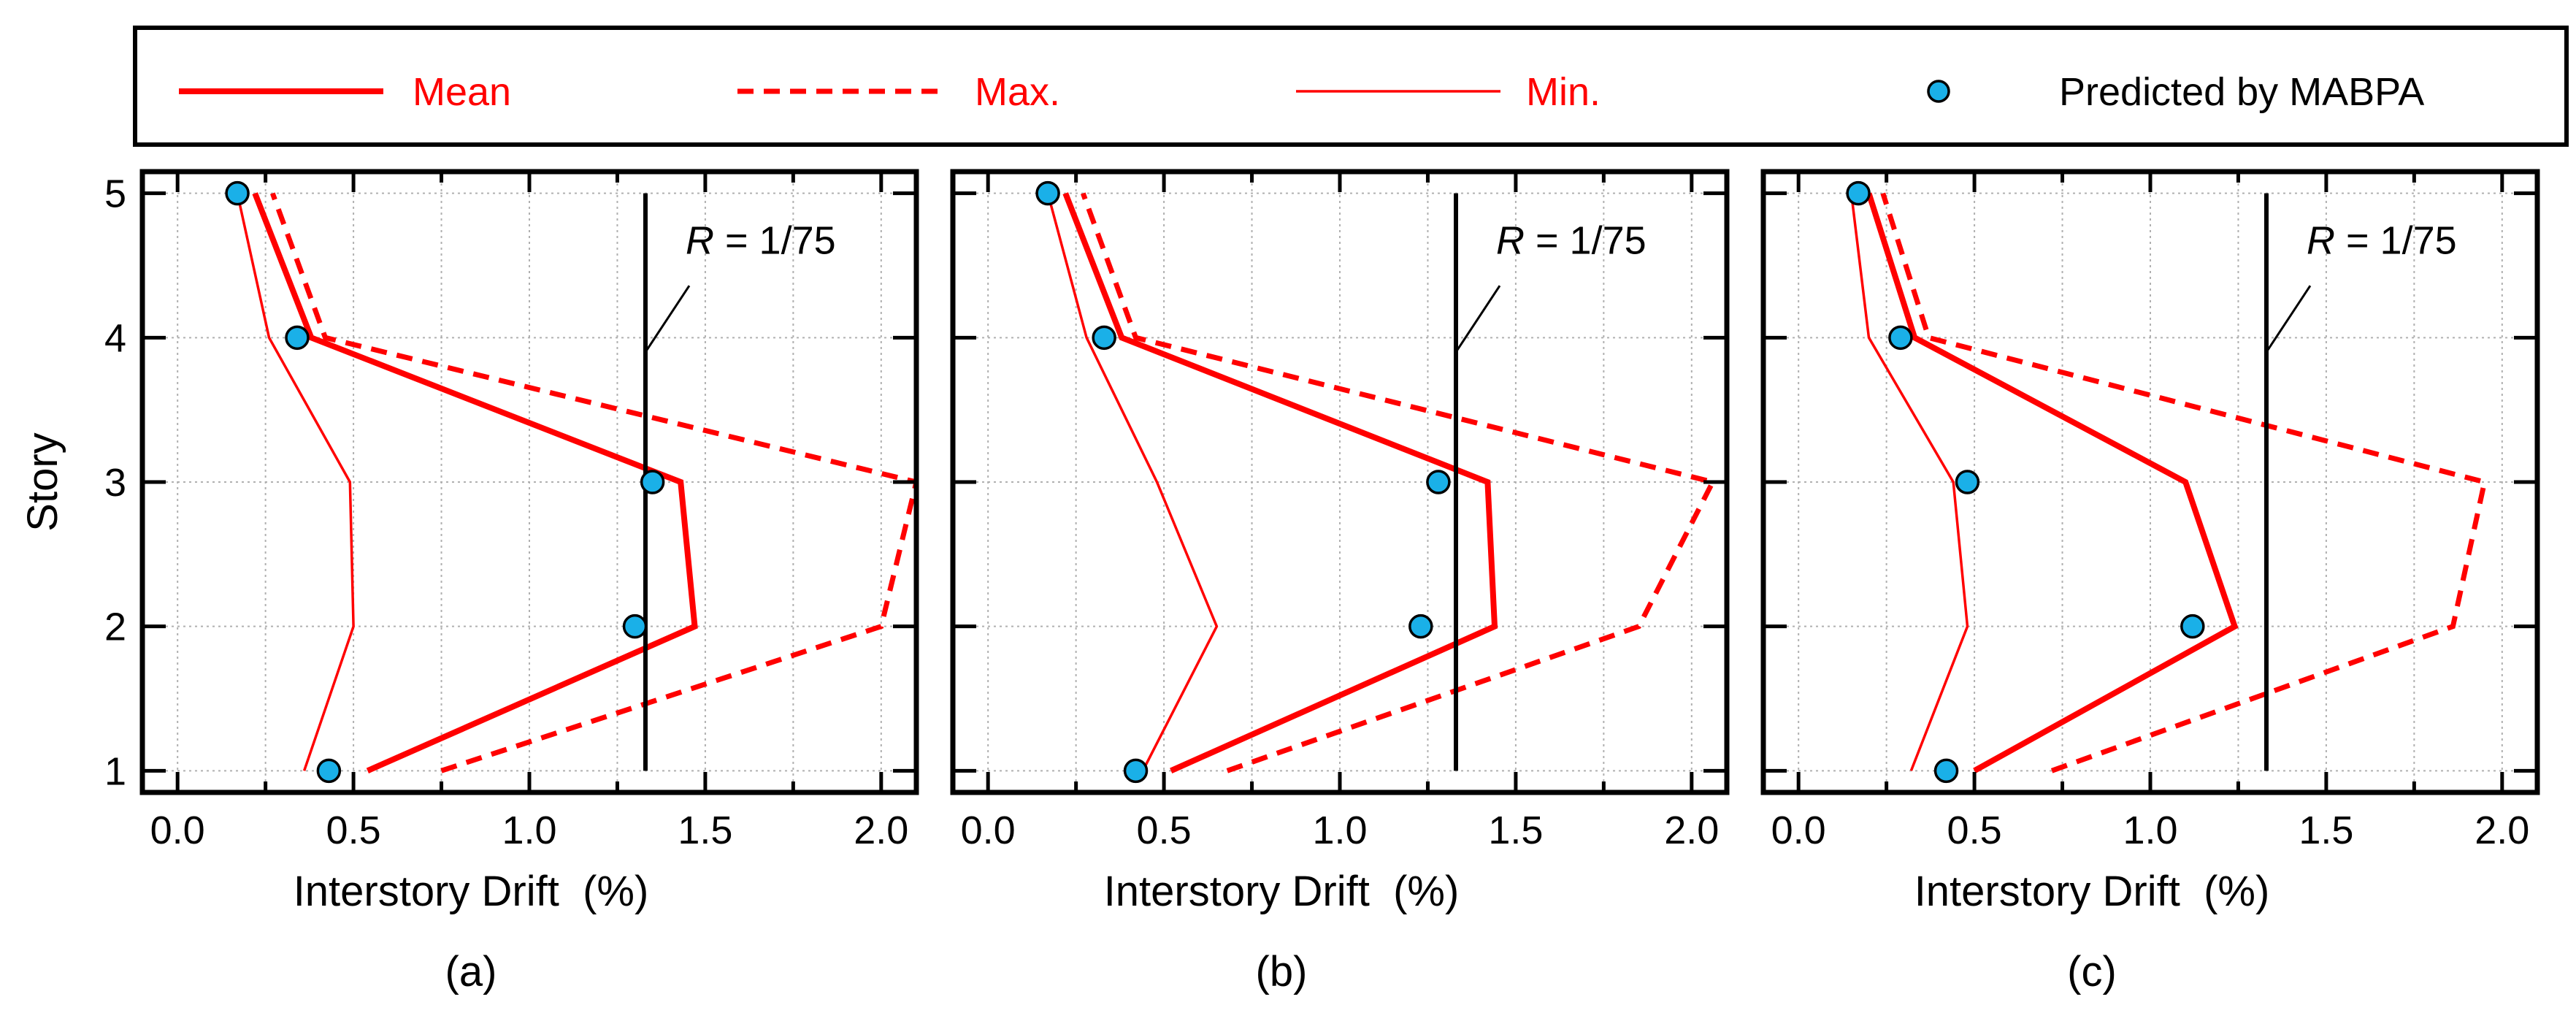 Image resolution: width=2576 pixels, height=1013 pixels. Describe the element at coordinates (471, 971) in the screenshot. I see `panel-label: (a)` at that location.